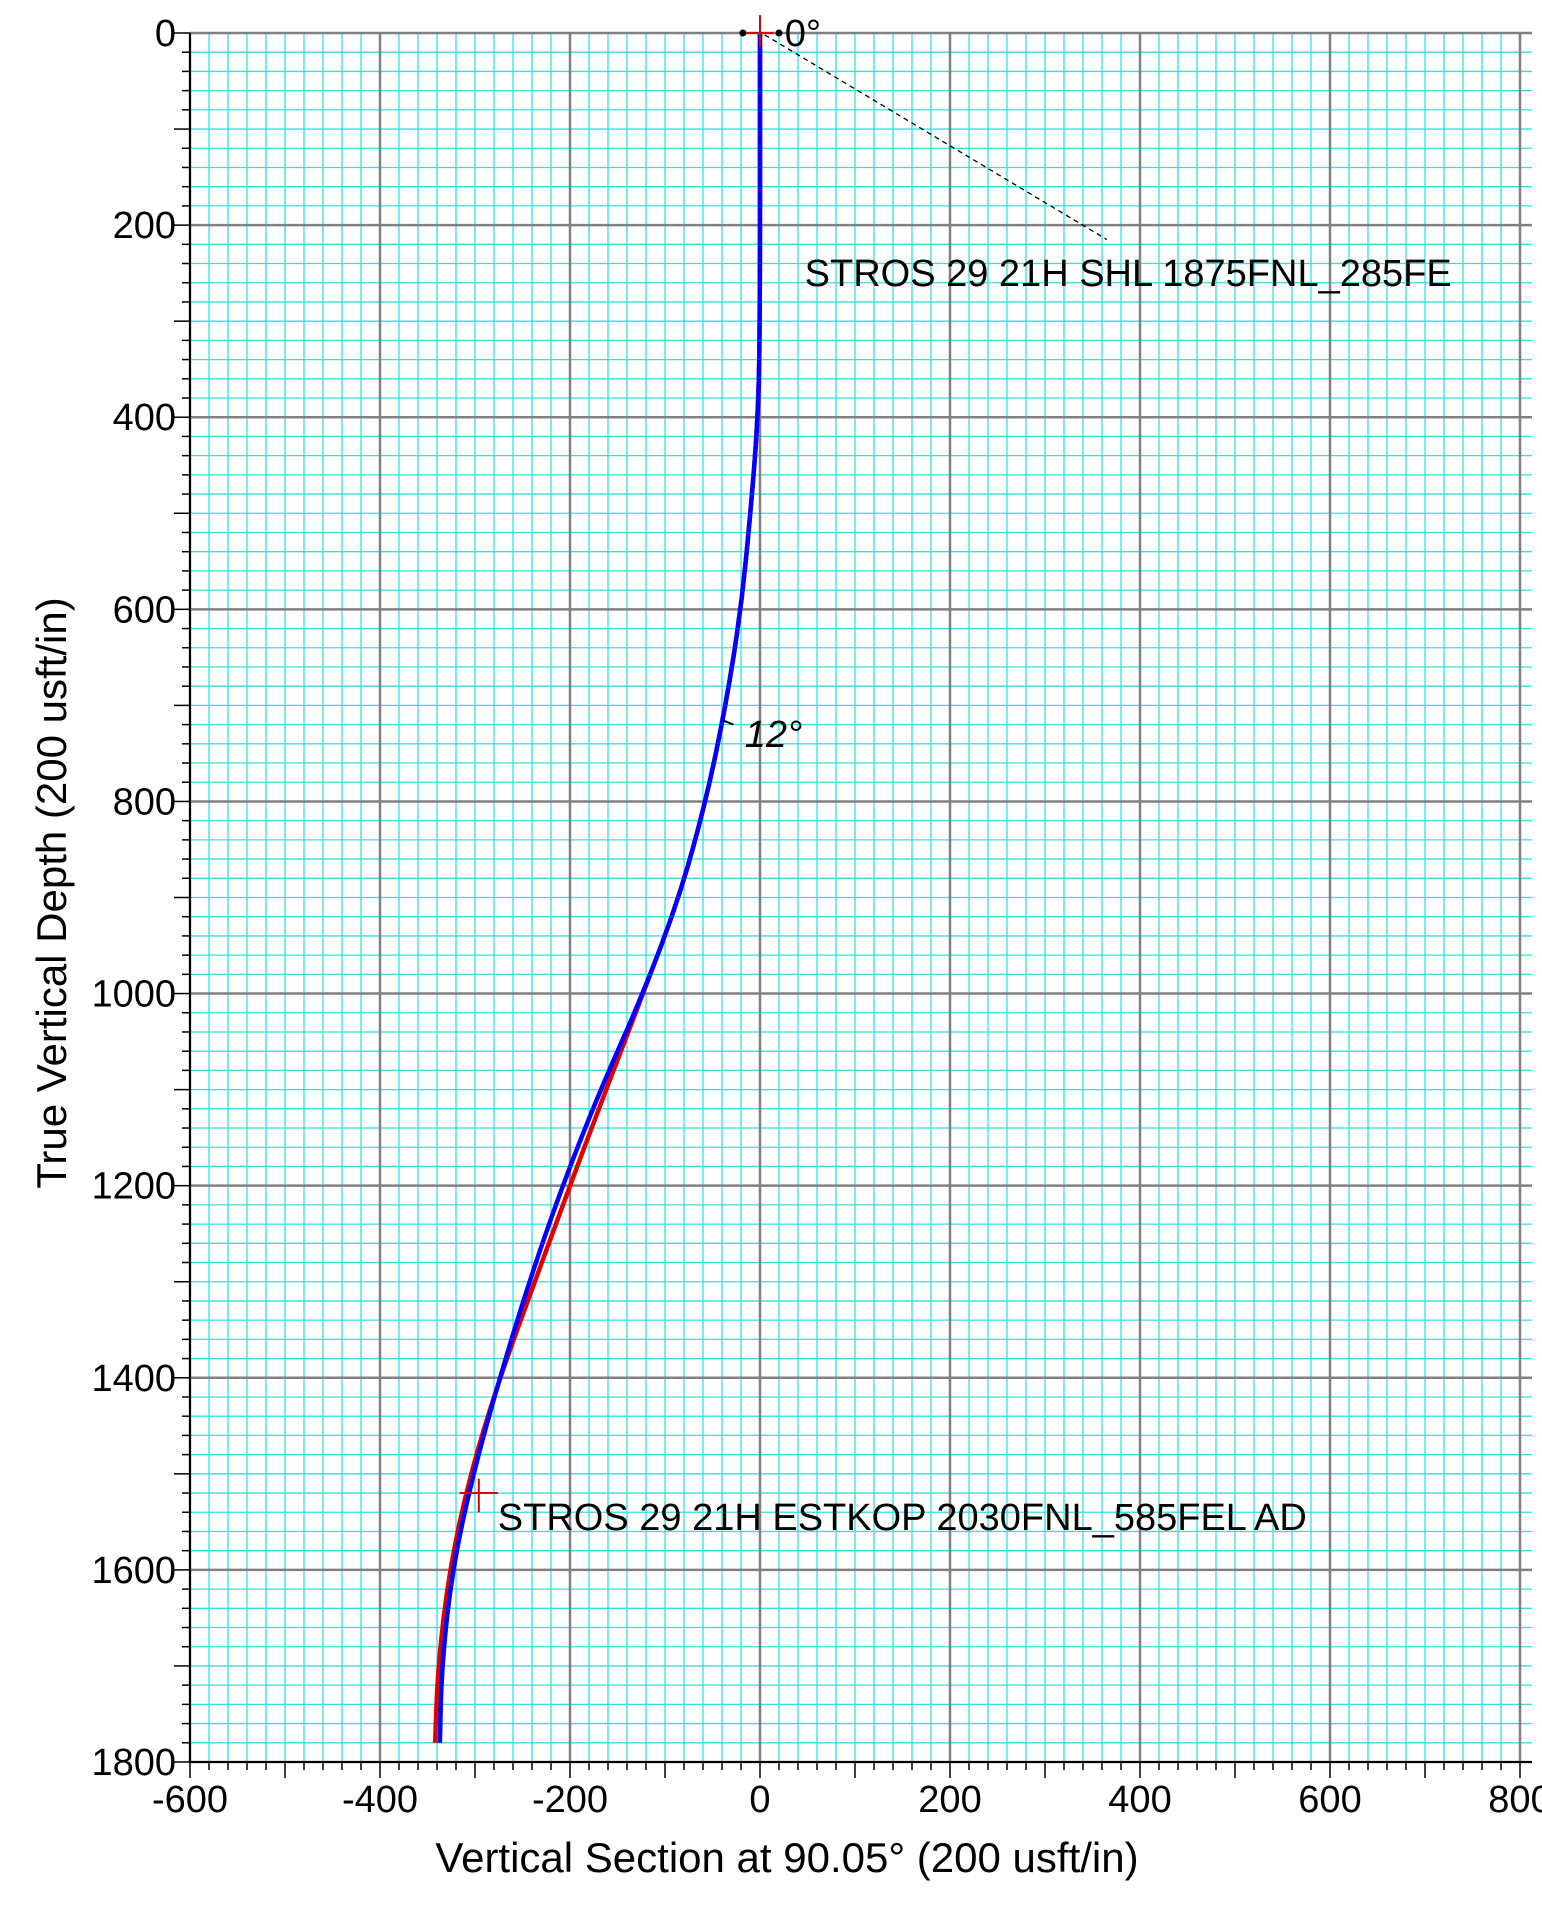 This screenshot has width=1542, height=1907. I want to click on y-tick-label: 600, so click(144, 610).